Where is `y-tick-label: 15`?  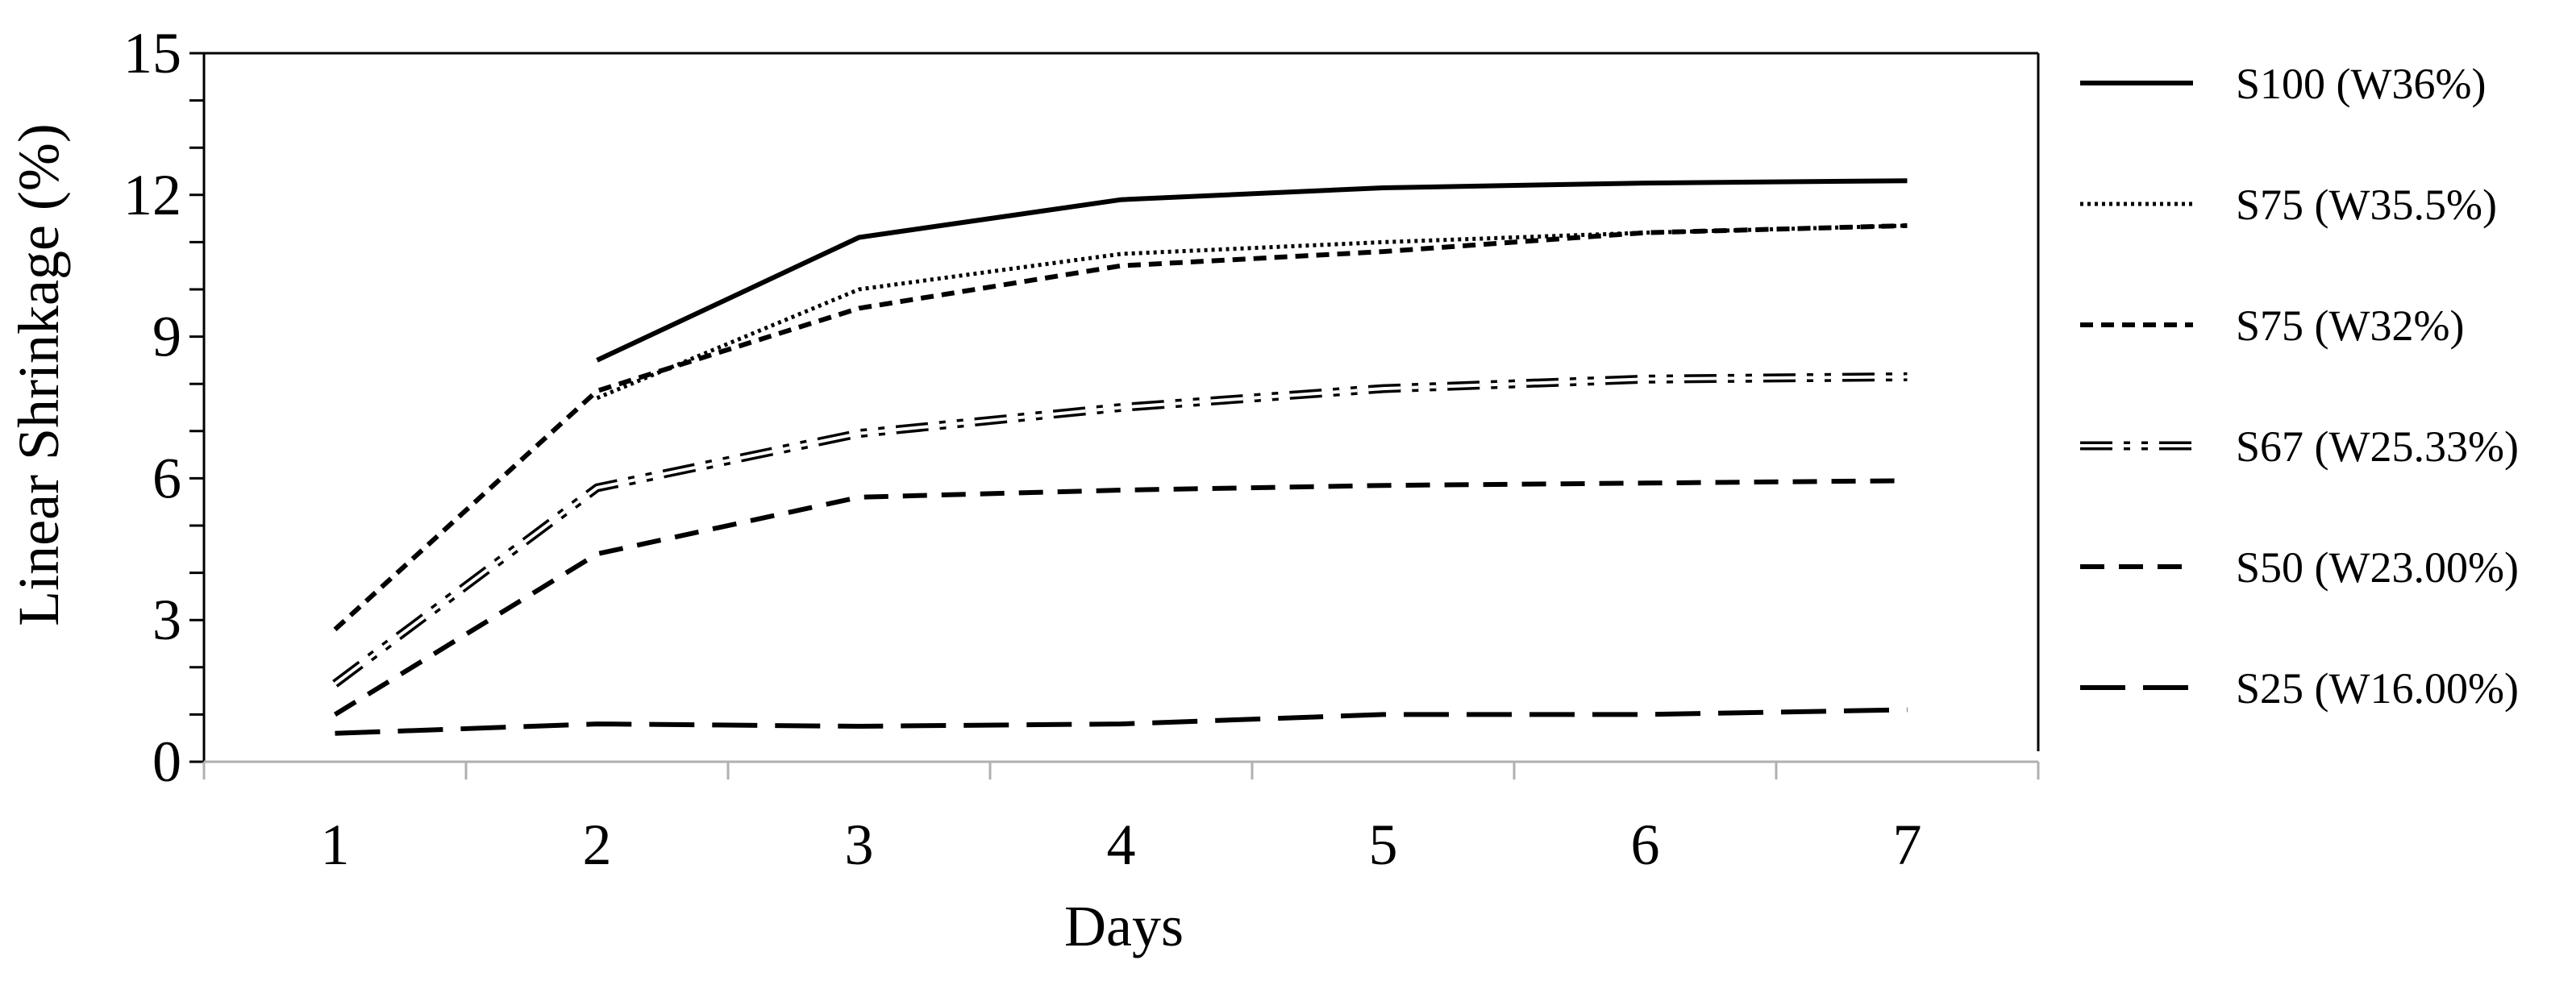
y-tick-label: 15 is located at coordinates (152, 53).